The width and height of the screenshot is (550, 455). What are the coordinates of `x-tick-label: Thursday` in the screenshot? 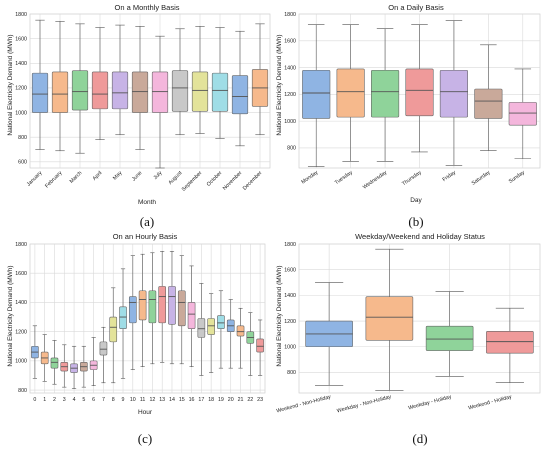 It's located at (412, 179).